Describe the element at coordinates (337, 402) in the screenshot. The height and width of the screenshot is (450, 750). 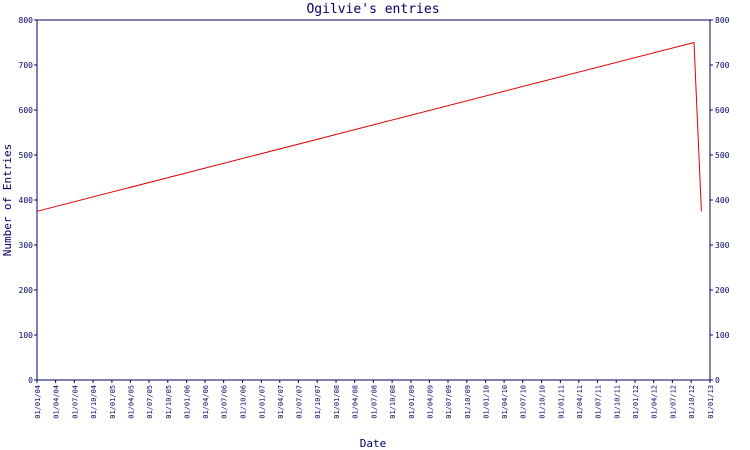
I see `x-tick-label: 01/01/08` at that location.